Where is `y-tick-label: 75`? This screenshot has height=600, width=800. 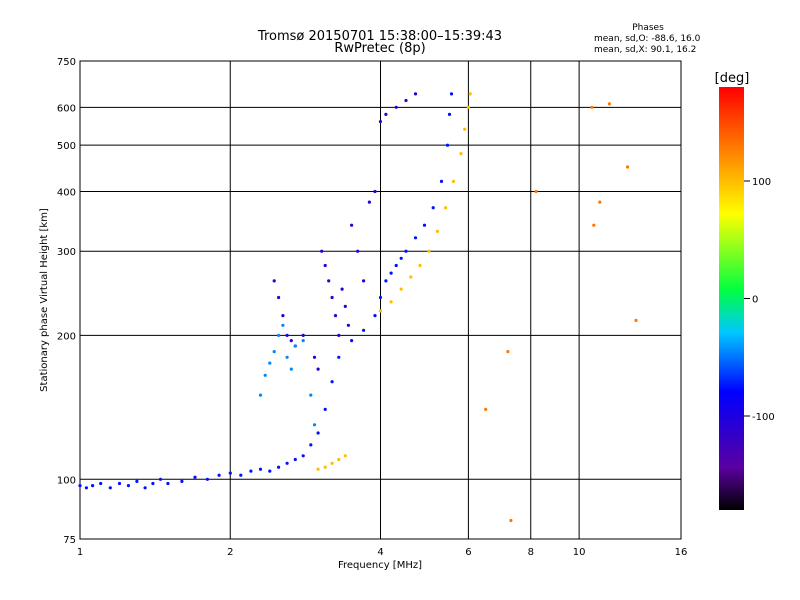
y-tick-label: 75 is located at coordinates (69, 540).